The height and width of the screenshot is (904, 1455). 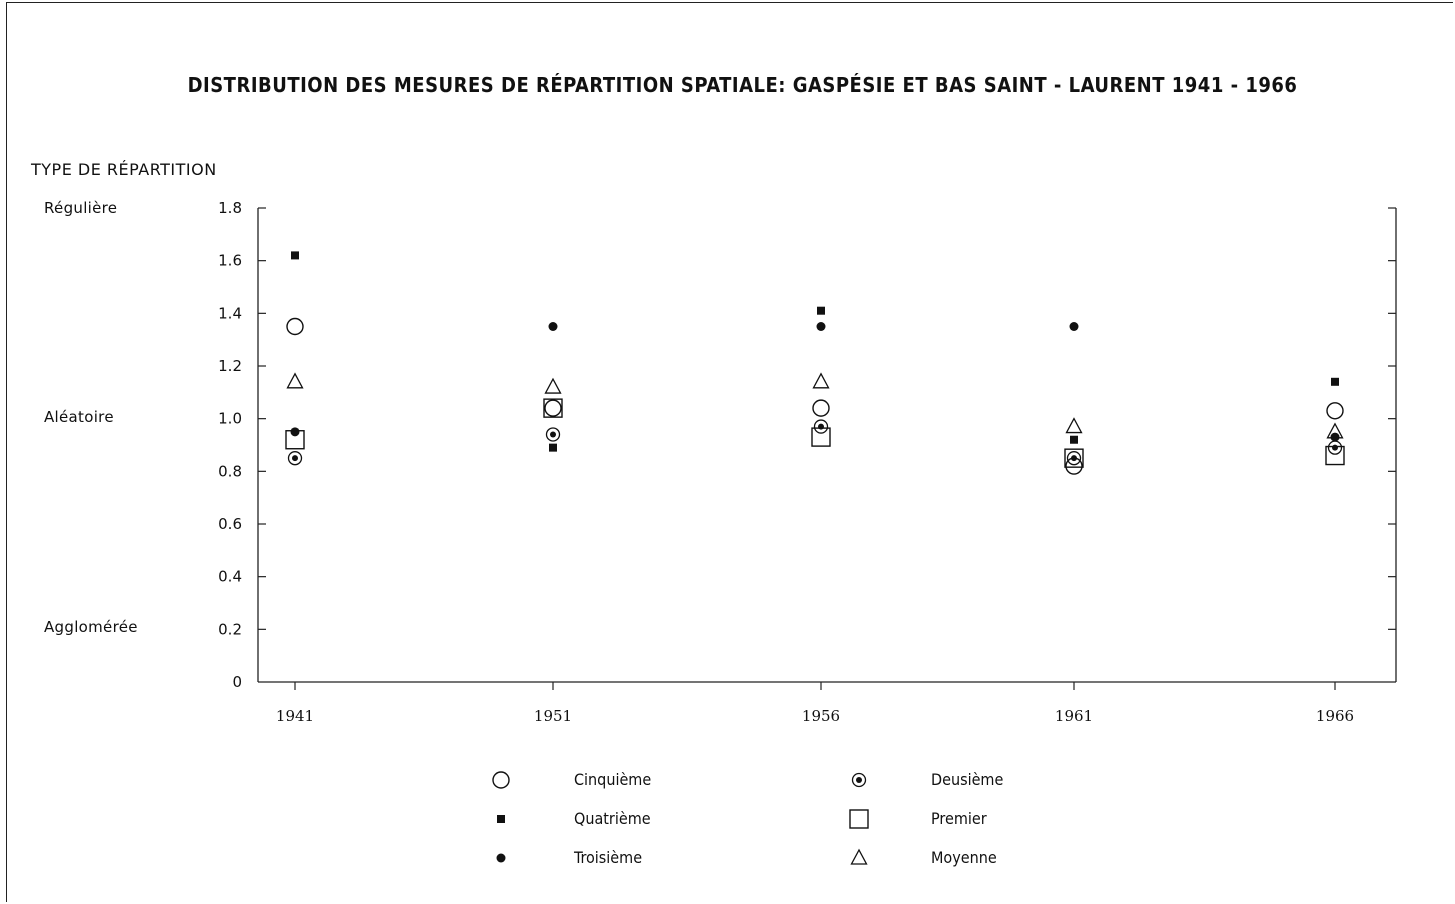 I want to click on y-category-aleatoire: Aléatoire, so click(x=79, y=417).